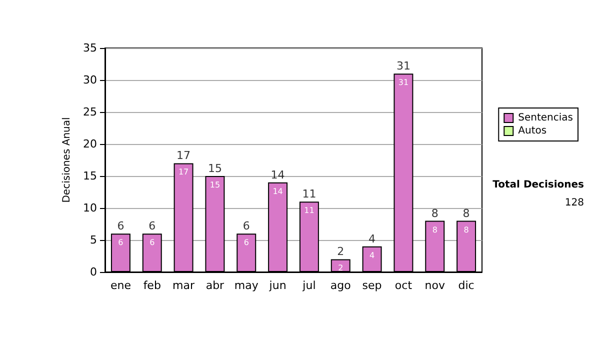  I want to click on x-tick-label: sep, so click(372, 285).